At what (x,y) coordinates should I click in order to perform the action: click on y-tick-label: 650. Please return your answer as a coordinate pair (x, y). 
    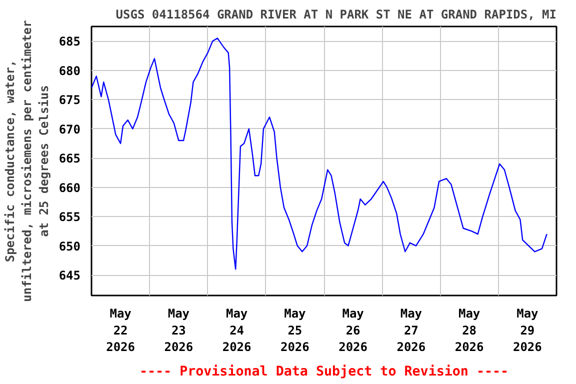
    Looking at the image, I should click on (69, 246).